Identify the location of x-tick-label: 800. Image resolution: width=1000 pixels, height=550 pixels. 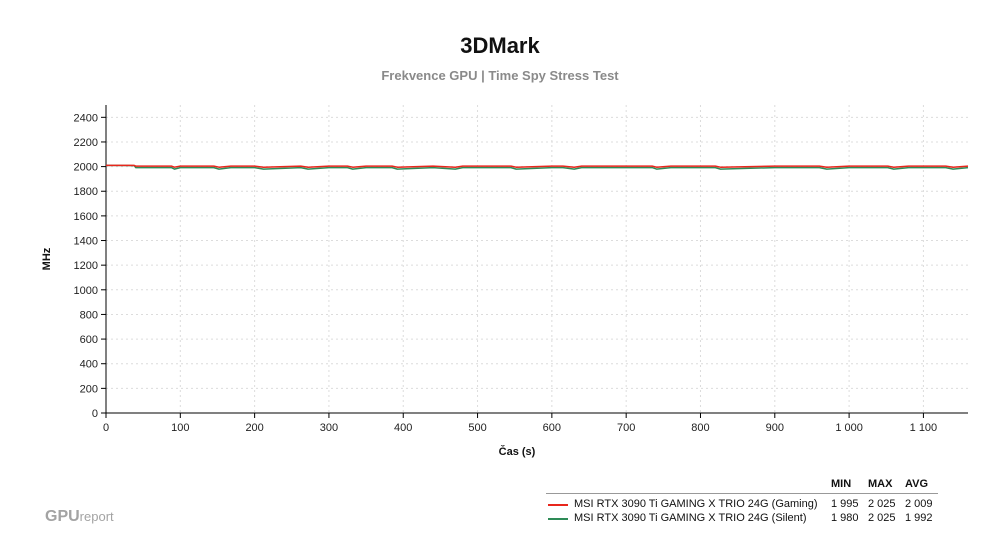
(700, 428).